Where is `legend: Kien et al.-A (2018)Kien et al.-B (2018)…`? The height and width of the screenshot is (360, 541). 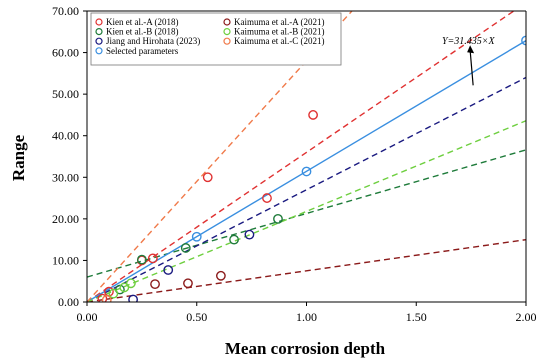 legend: Kien et al.-A (2018)Kien et al.-B (2018)… is located at coordinates (216, 39).